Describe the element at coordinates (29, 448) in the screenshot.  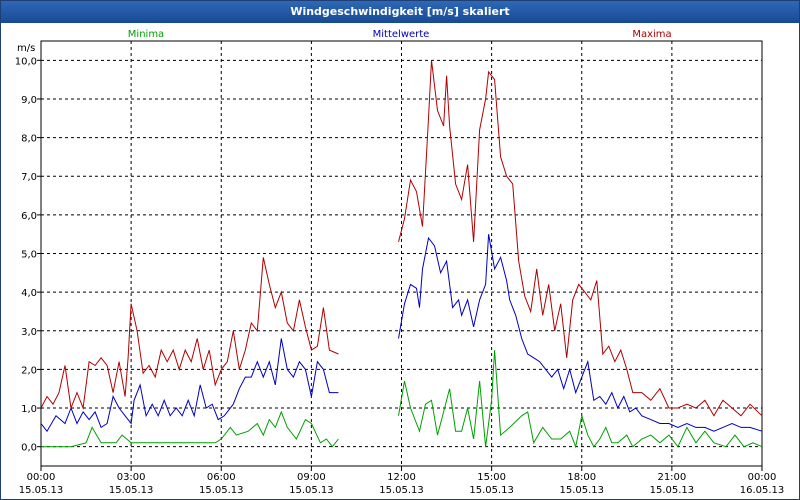
I see `y-tick-label: 0,0` at that location.